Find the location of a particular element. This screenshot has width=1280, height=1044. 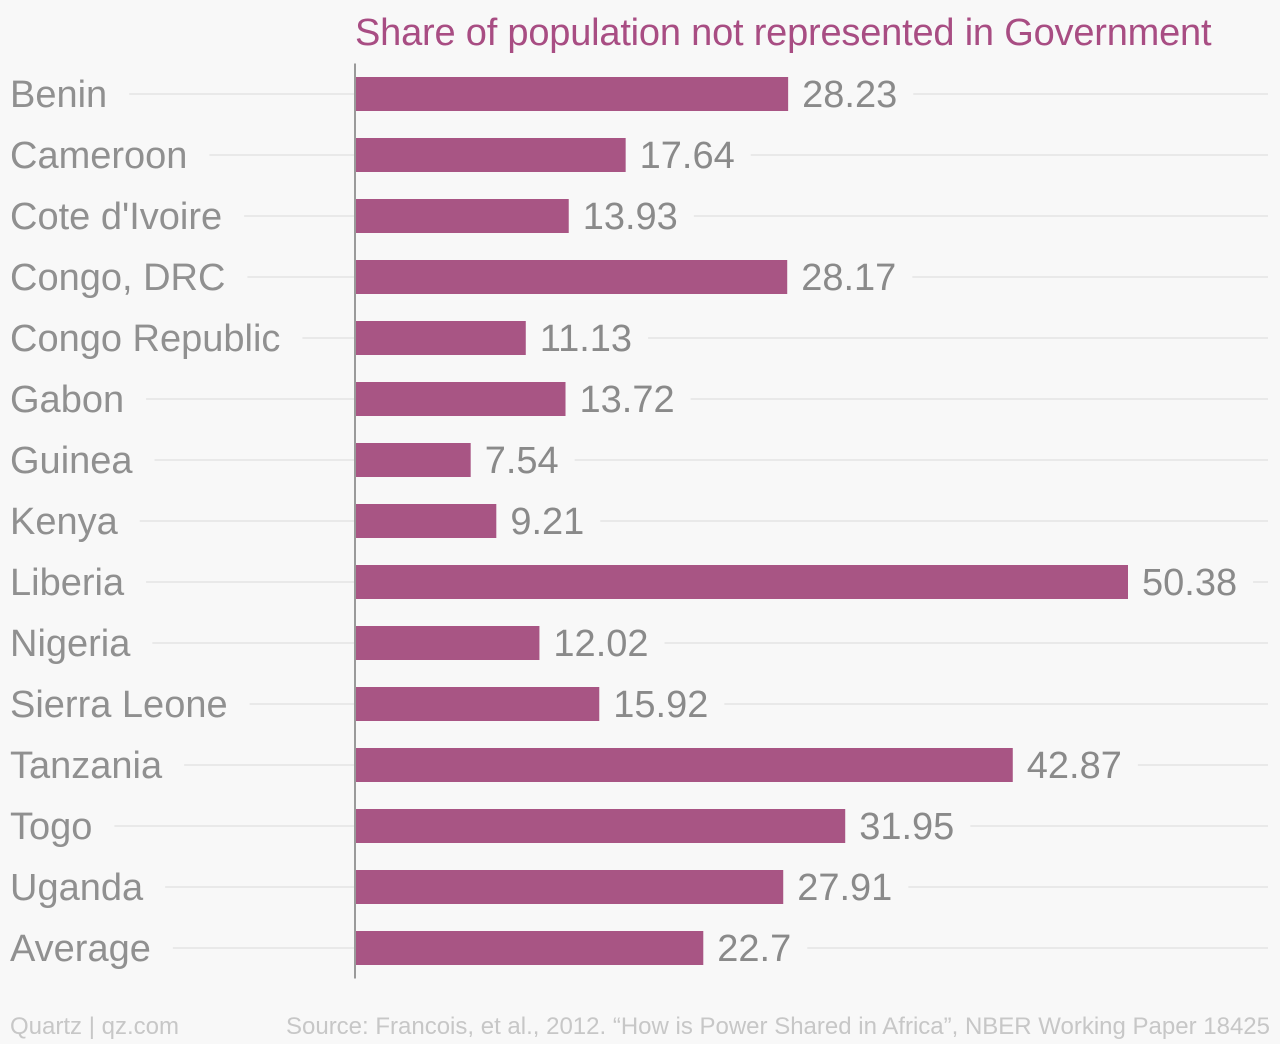

value-label: 7.54 is located at coordinates (522, 461).